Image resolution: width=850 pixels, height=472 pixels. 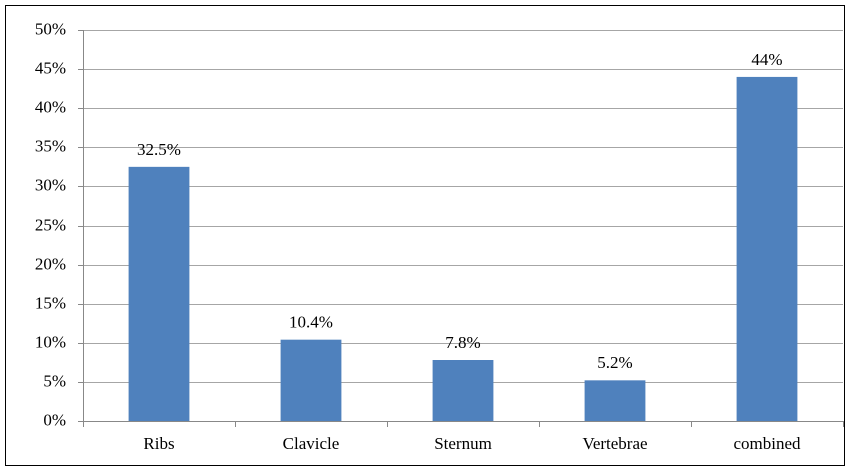 What do you see at coordinates (311, 322) in the screenshot?
I see `data-label: 10.4%` at bounding box center [311, 322].